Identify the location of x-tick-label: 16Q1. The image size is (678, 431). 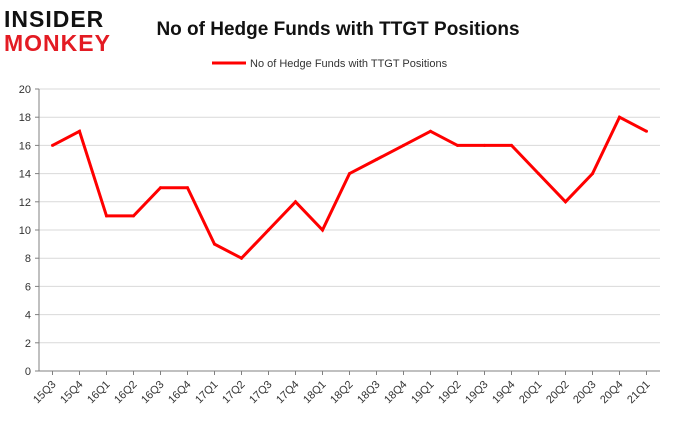
(99, 393).